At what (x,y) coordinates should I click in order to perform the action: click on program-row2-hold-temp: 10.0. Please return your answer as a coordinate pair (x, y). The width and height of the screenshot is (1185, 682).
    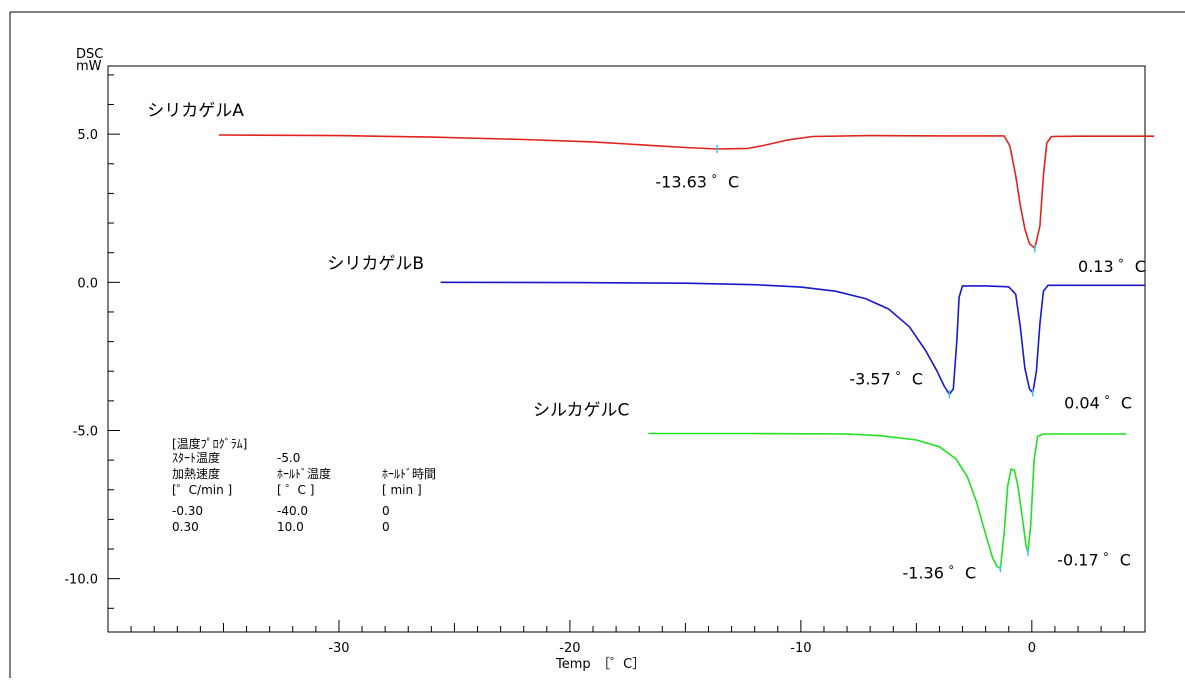
    Looking at the image, I should click on (290, 527).